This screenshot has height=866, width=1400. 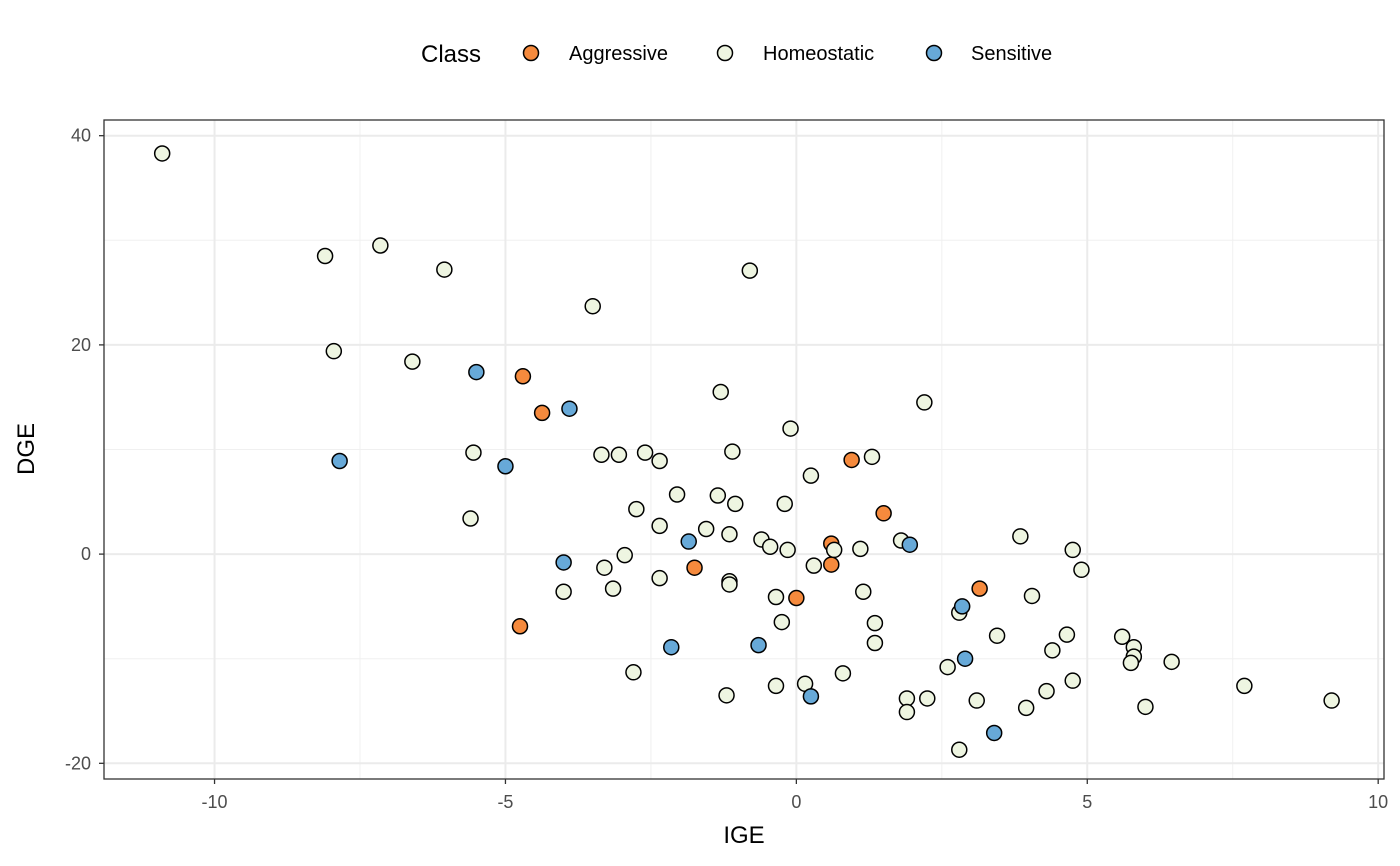 What do you see at coordinates (86, 554) in the screenshot?
I see `y-tick-label: 0` at bounding box center [86, 554].